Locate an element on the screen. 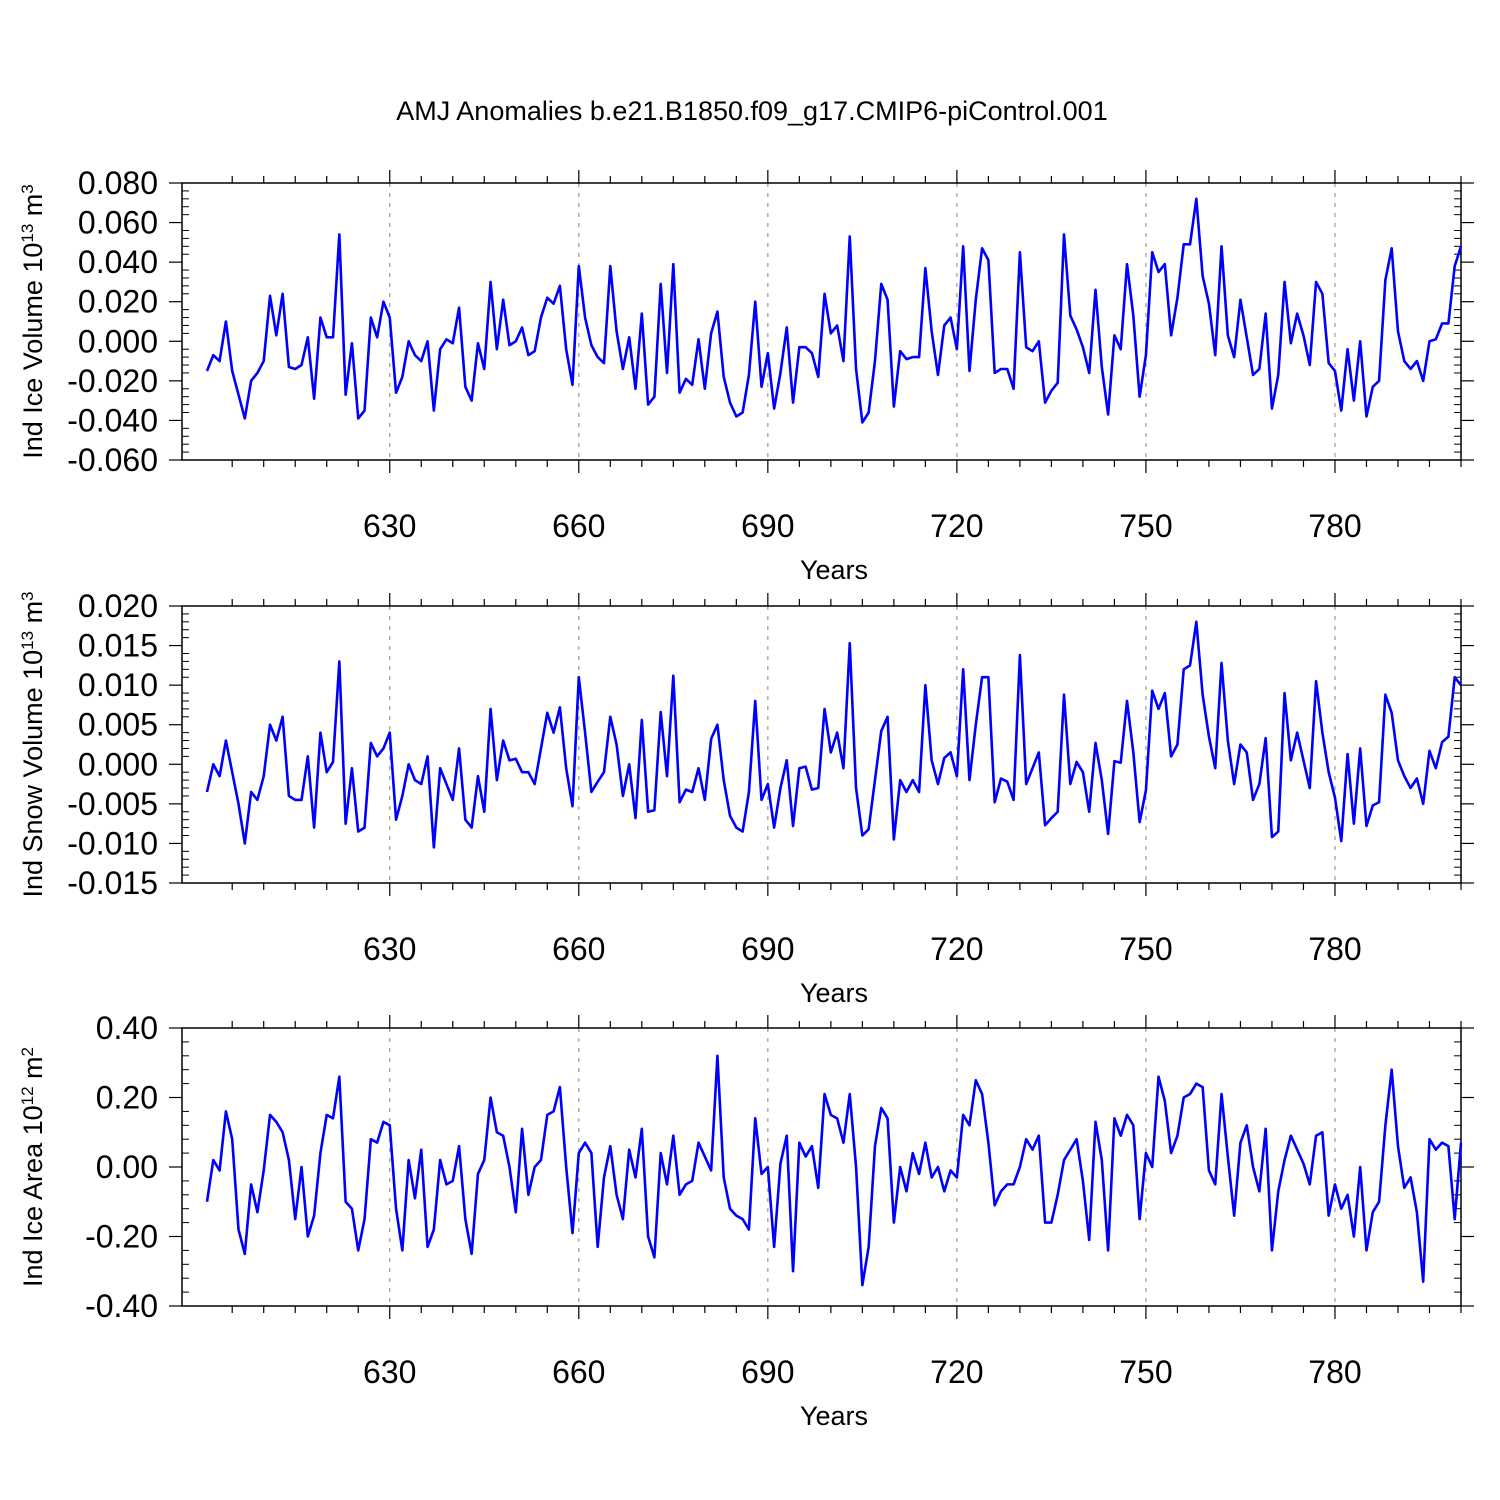 Image resolution: width=1500 pixels, height=1500 pixels. panel3-y-axis-label: Ind Ice Area 1012 m2 is located at coordinates (33, 1167).